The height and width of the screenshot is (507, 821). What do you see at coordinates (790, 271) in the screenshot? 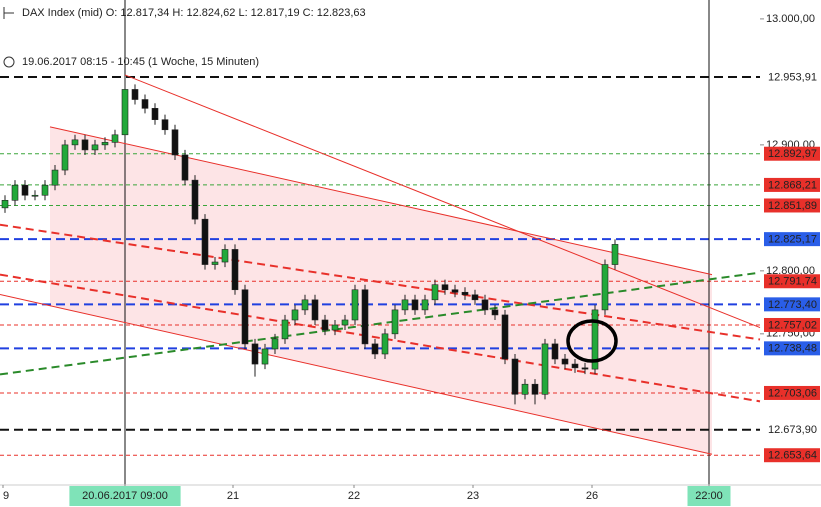
I see `y-tick-label: 12.800,00` at bounding box center [790, 271].